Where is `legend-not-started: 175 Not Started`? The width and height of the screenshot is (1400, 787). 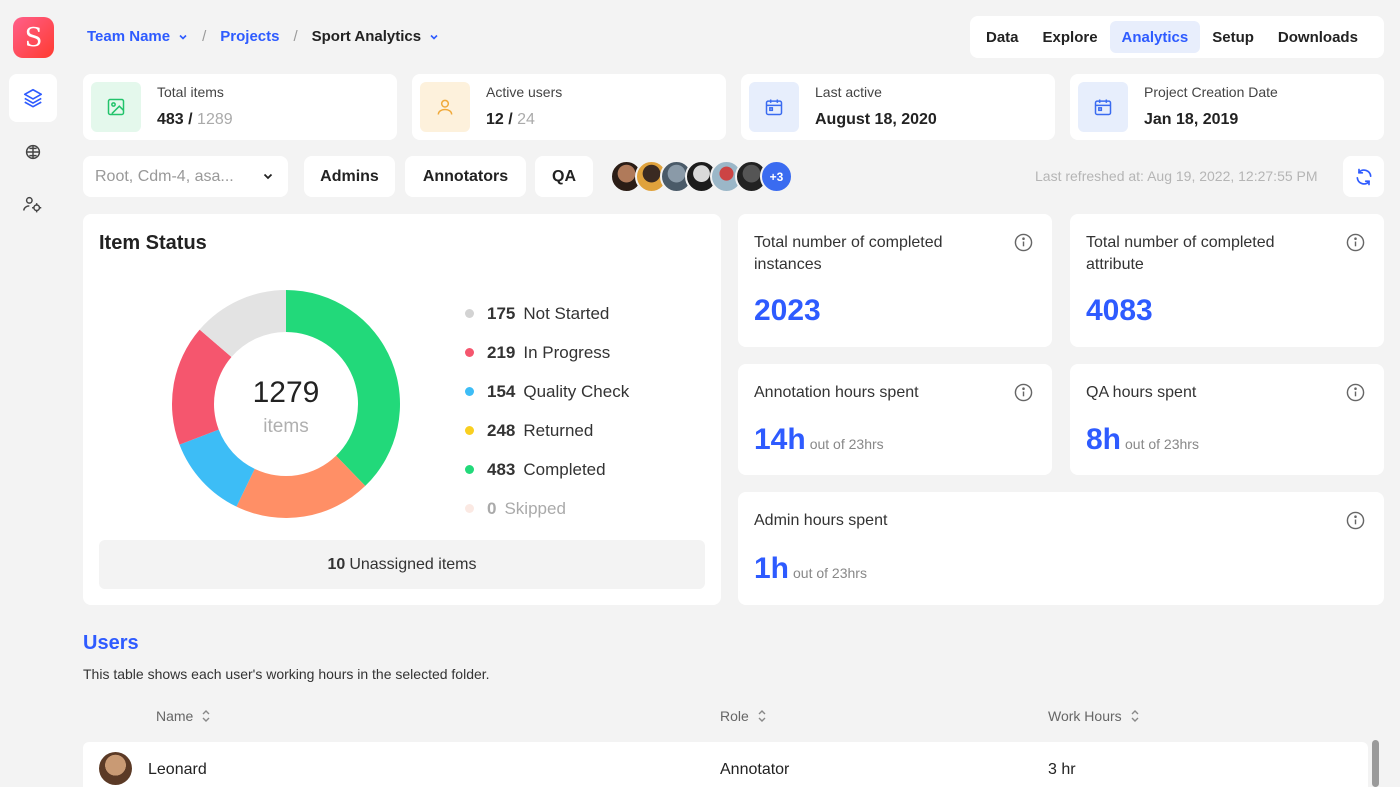 legend-not-started: 175 Not Started is located at coordinates (547, 313).